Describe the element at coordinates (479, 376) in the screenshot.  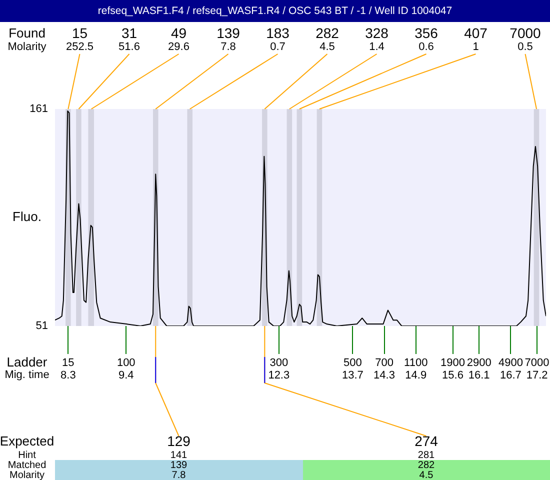
I see `x-tick-label: 16.1` at that location.